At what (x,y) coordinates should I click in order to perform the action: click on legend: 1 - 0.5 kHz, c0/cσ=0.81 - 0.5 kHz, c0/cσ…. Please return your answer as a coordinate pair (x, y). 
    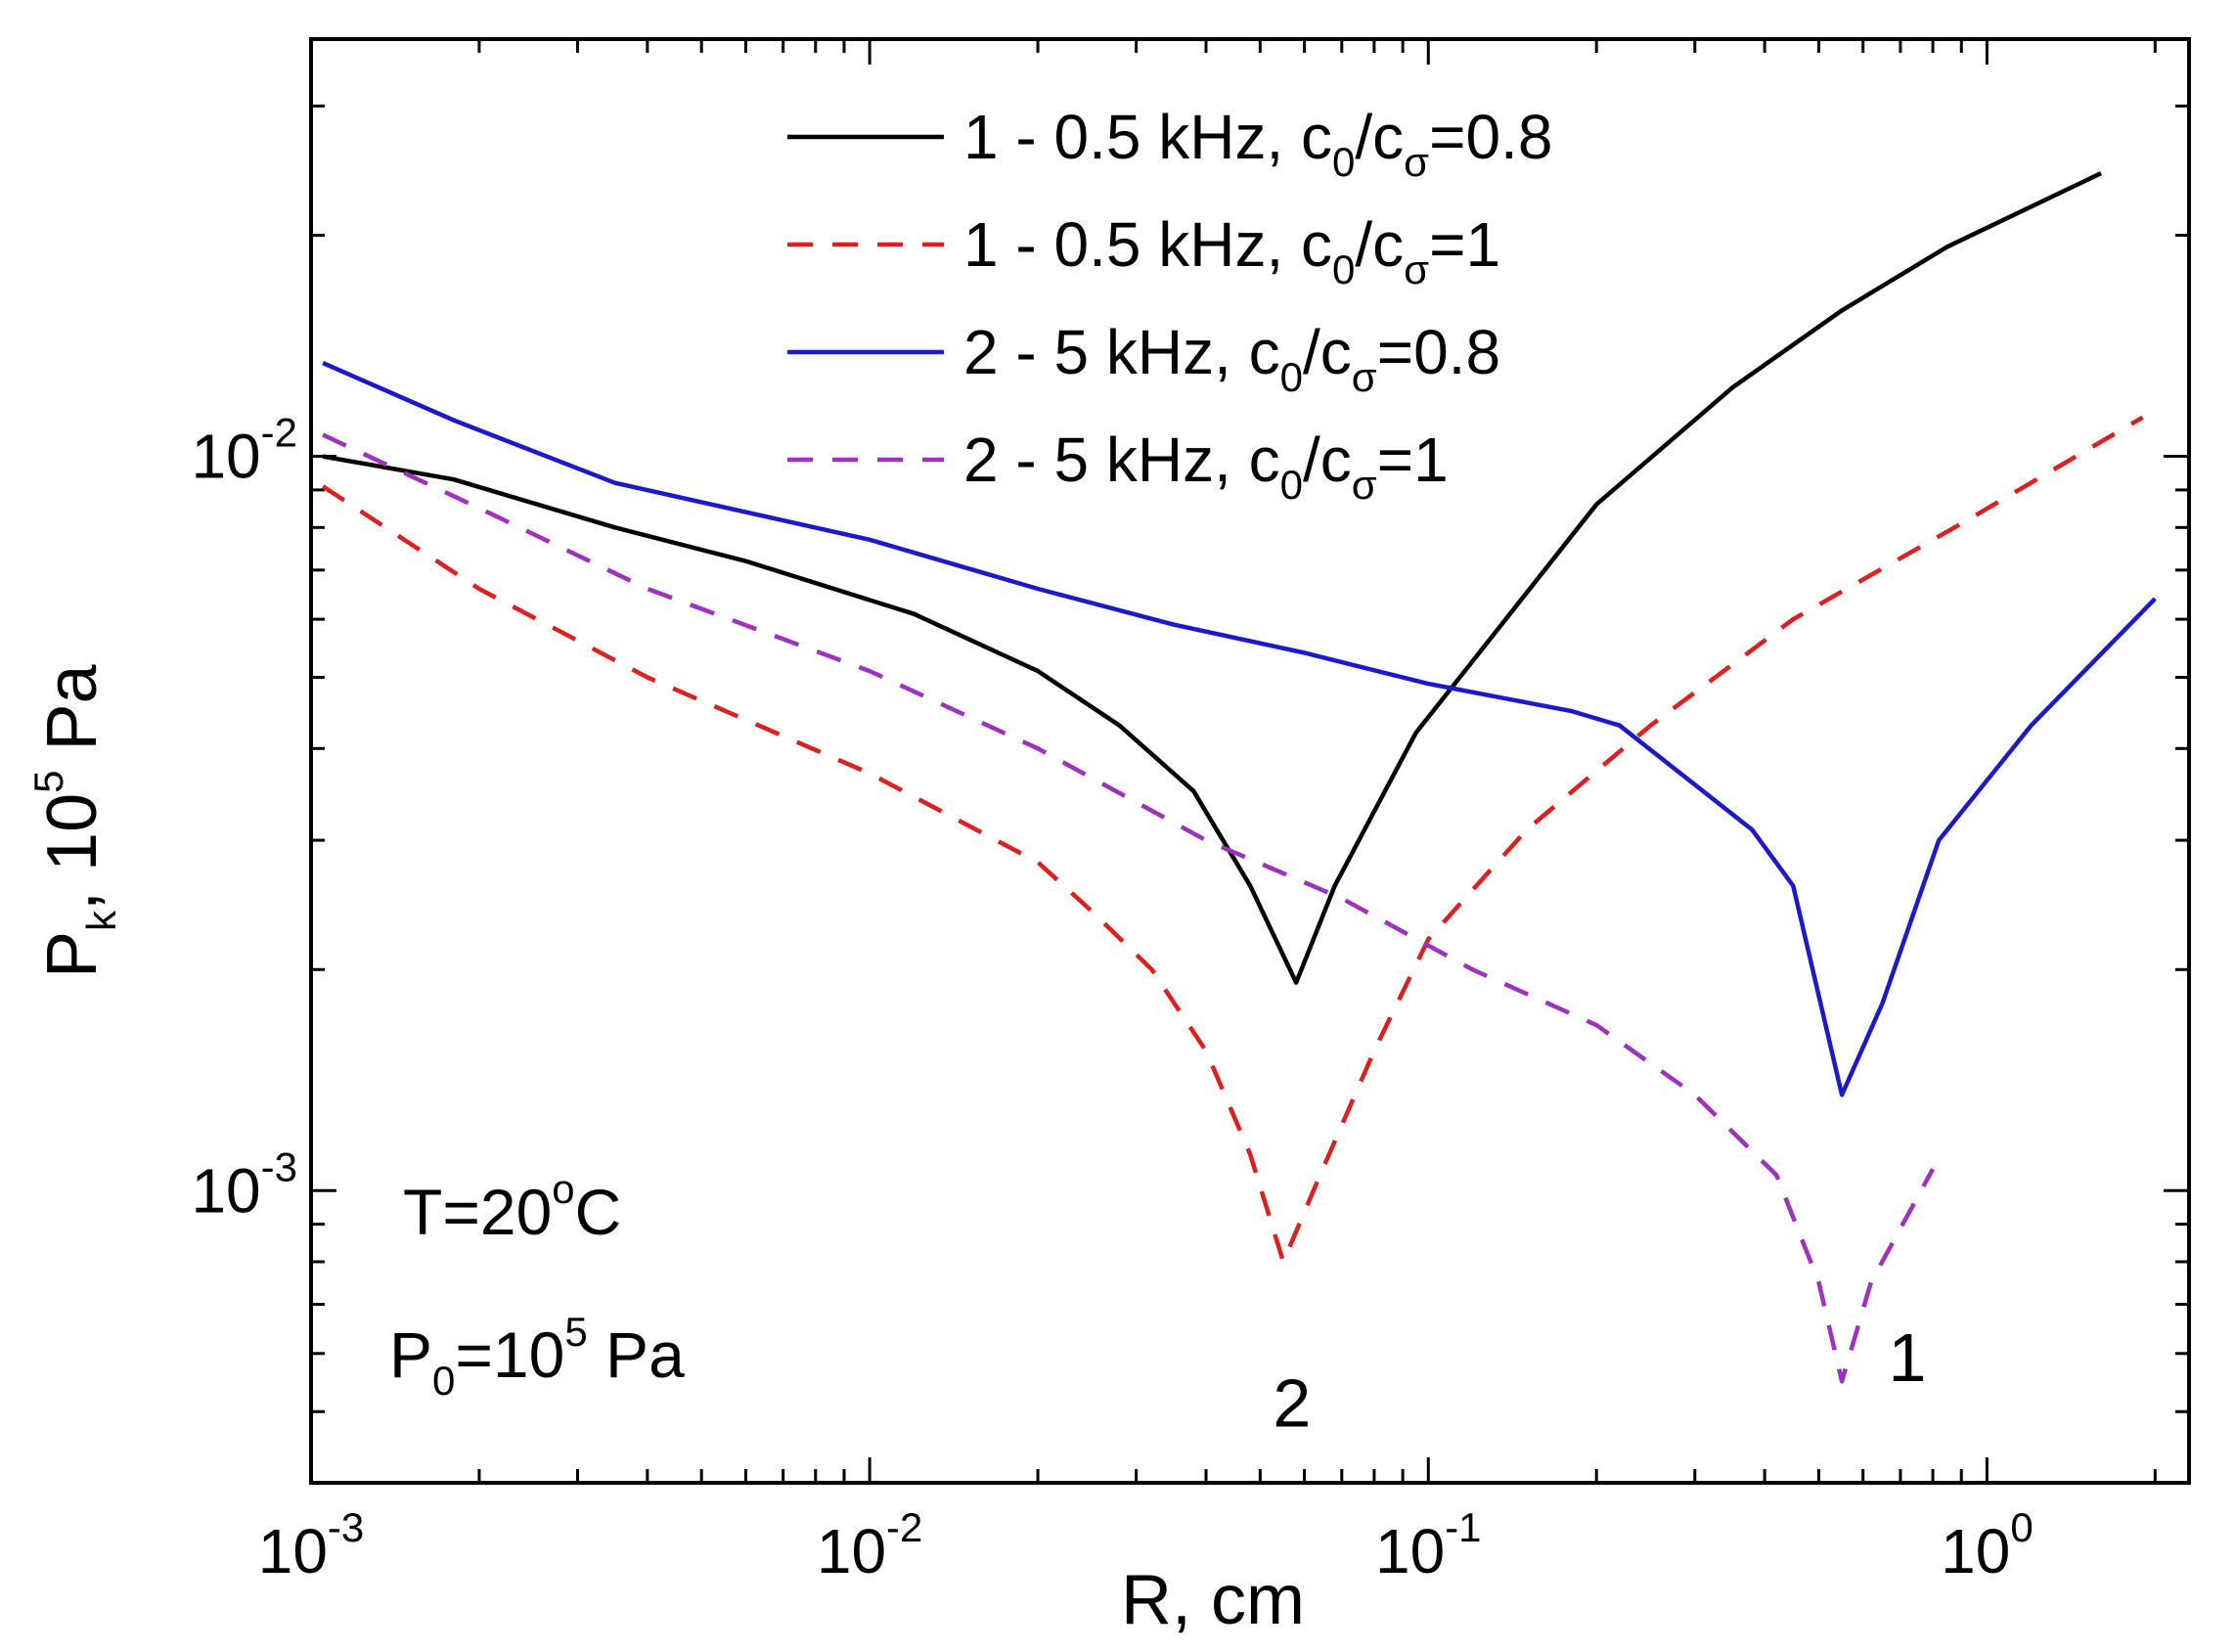
    Looking at the image, I should click on (1169, 305).